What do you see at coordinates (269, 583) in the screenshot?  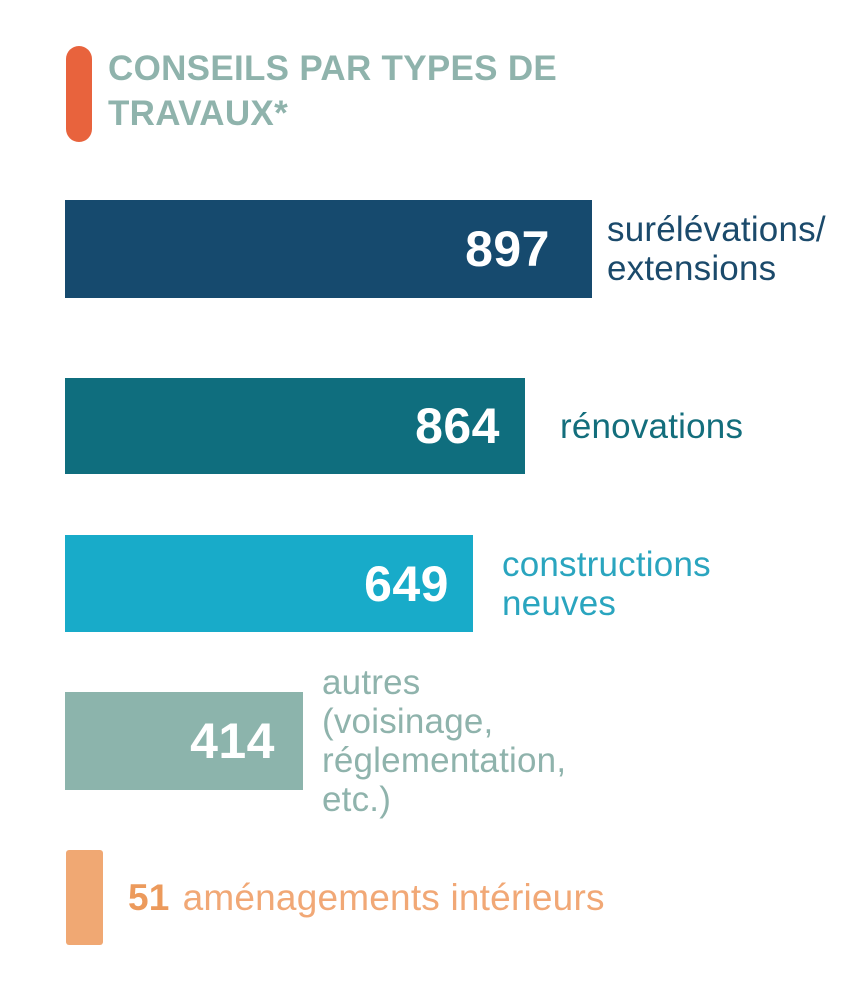 I see `bar-constructions-neuves: 649` at bounding box center [269, 583].